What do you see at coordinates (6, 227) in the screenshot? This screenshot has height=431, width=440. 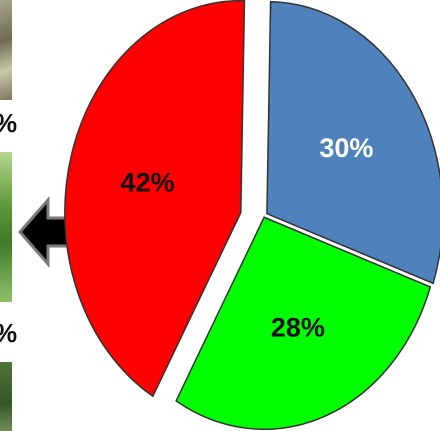 I see `photo-middle` at bounding box center [6, 227].